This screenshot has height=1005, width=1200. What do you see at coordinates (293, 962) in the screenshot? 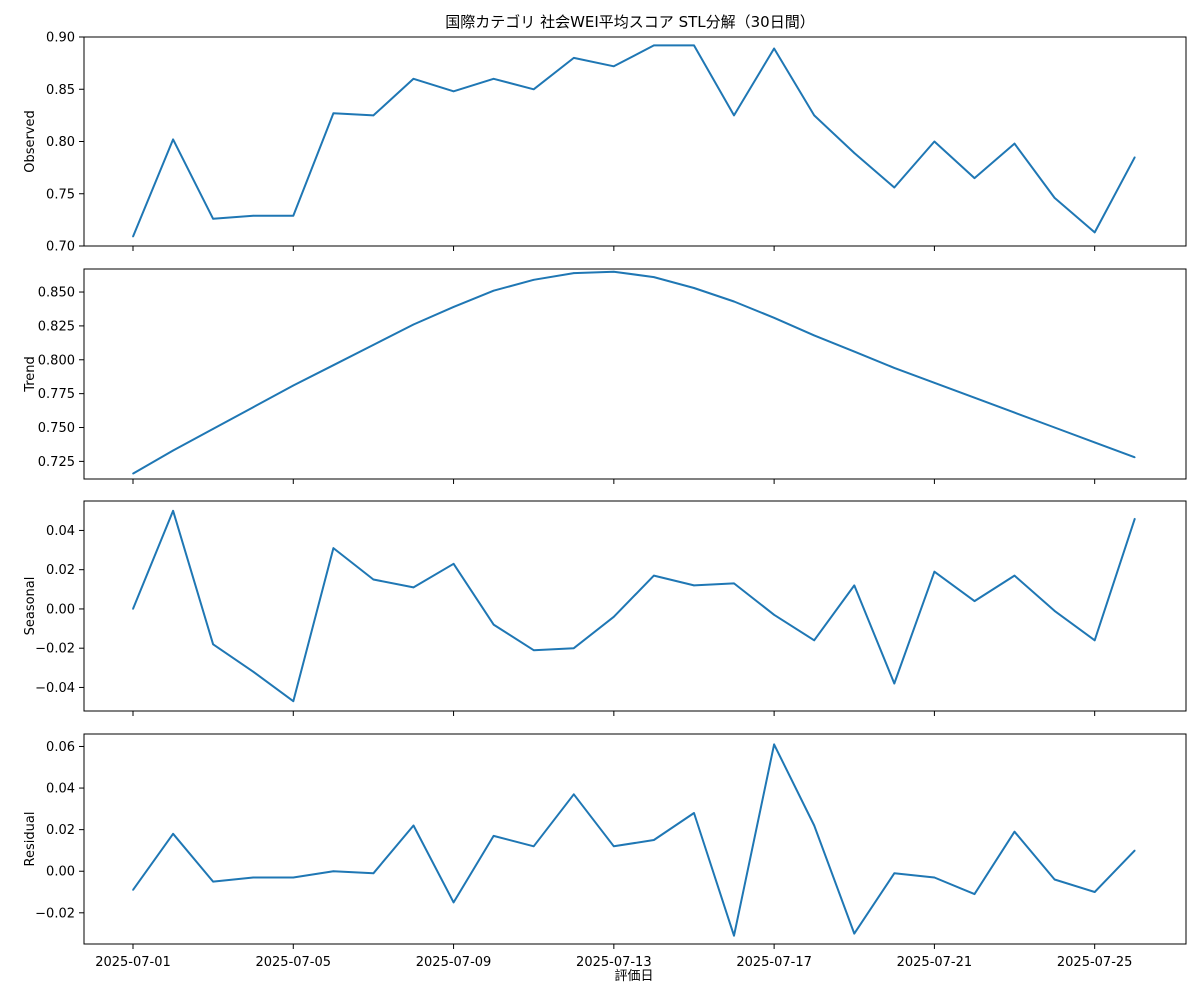
I see `x-tick-label: 2025-07-05` at bounding box center [293, 962].